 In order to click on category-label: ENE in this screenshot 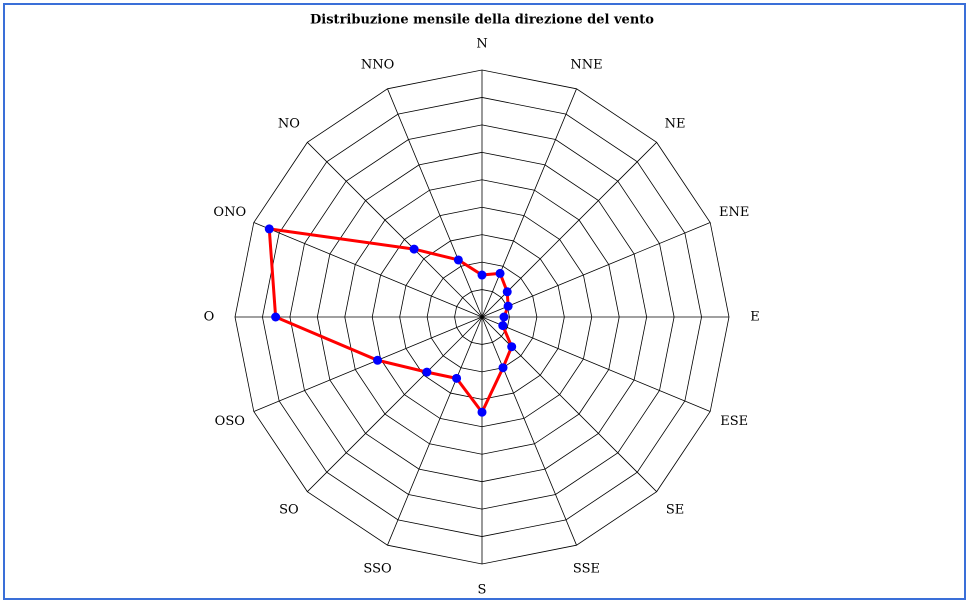, I will do `click(734, 212)`.